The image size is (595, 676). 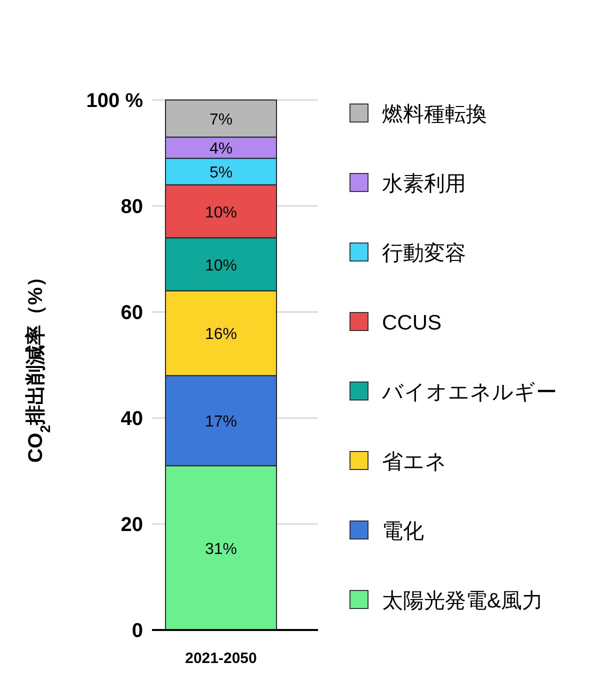 I want to click on legend-label: 電化, so click(x=403, y=531).